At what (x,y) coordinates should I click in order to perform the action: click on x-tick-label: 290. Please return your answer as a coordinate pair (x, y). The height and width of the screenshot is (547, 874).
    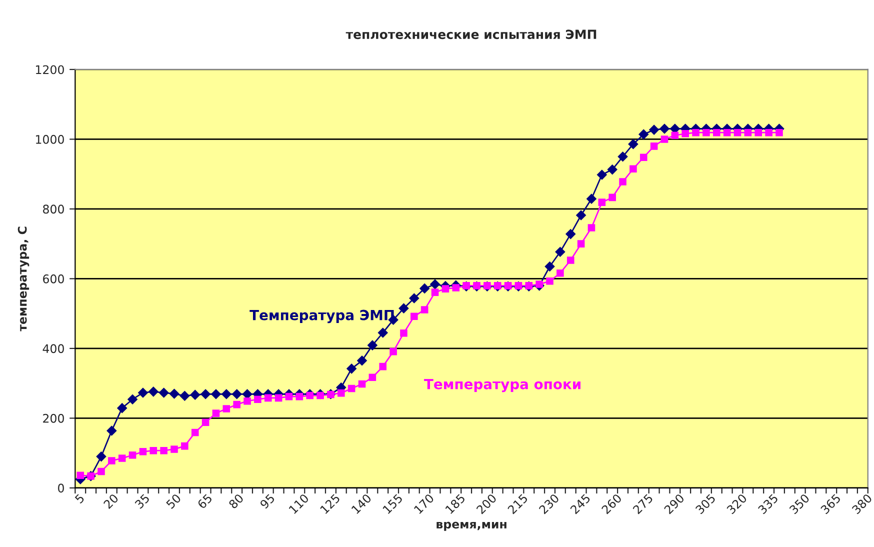
    Looking at the image, I should click on (674, 503).